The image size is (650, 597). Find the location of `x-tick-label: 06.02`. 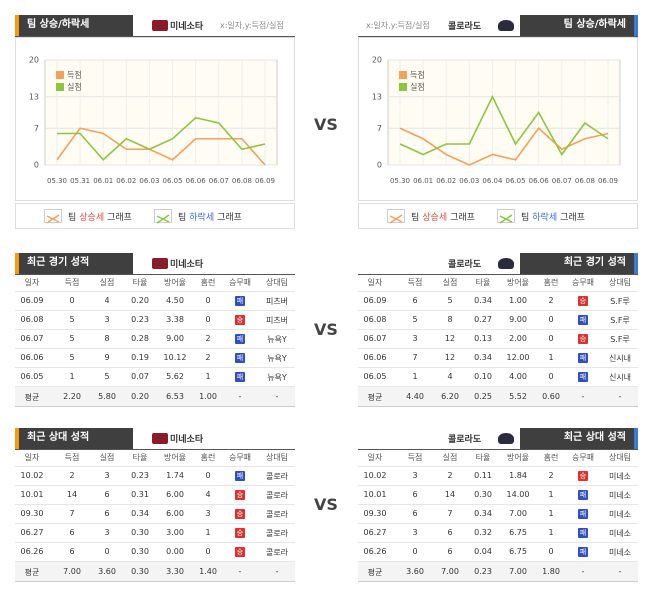

x-tick-label: 06.02 is located at coordinates (446, 181).